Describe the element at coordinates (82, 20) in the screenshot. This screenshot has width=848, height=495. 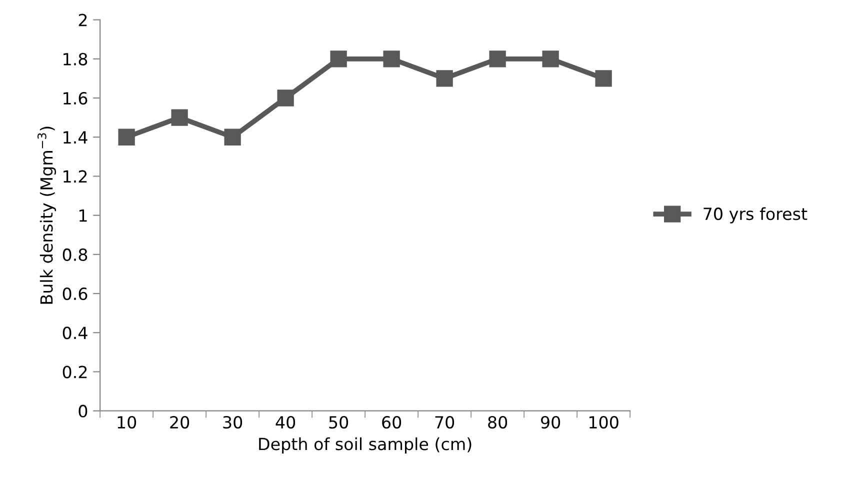
I see `y-tick-label: 2` at that location.